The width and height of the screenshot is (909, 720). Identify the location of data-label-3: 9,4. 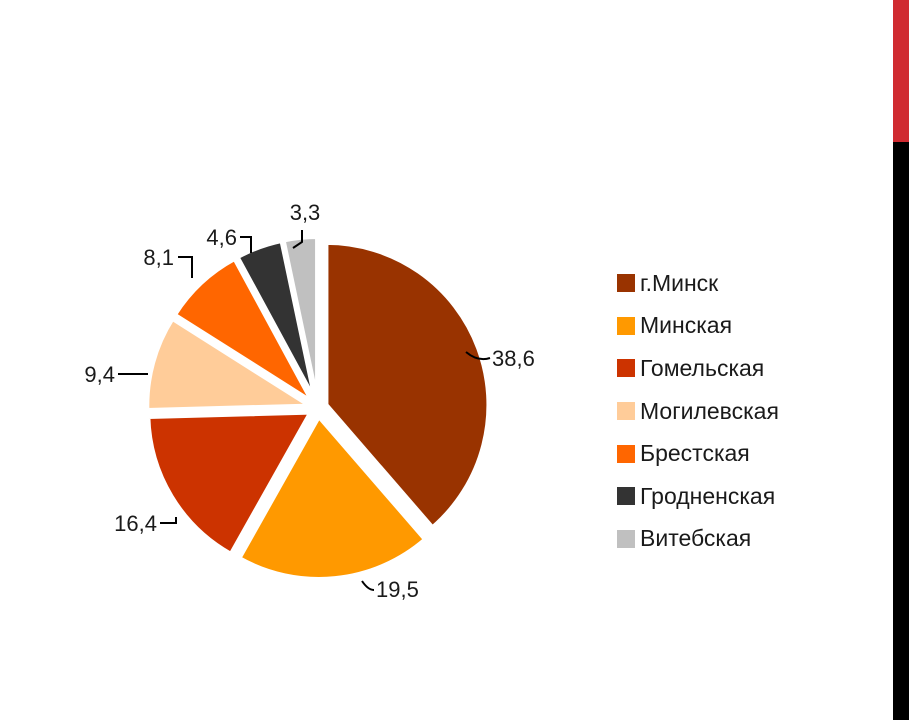
(99, 374).